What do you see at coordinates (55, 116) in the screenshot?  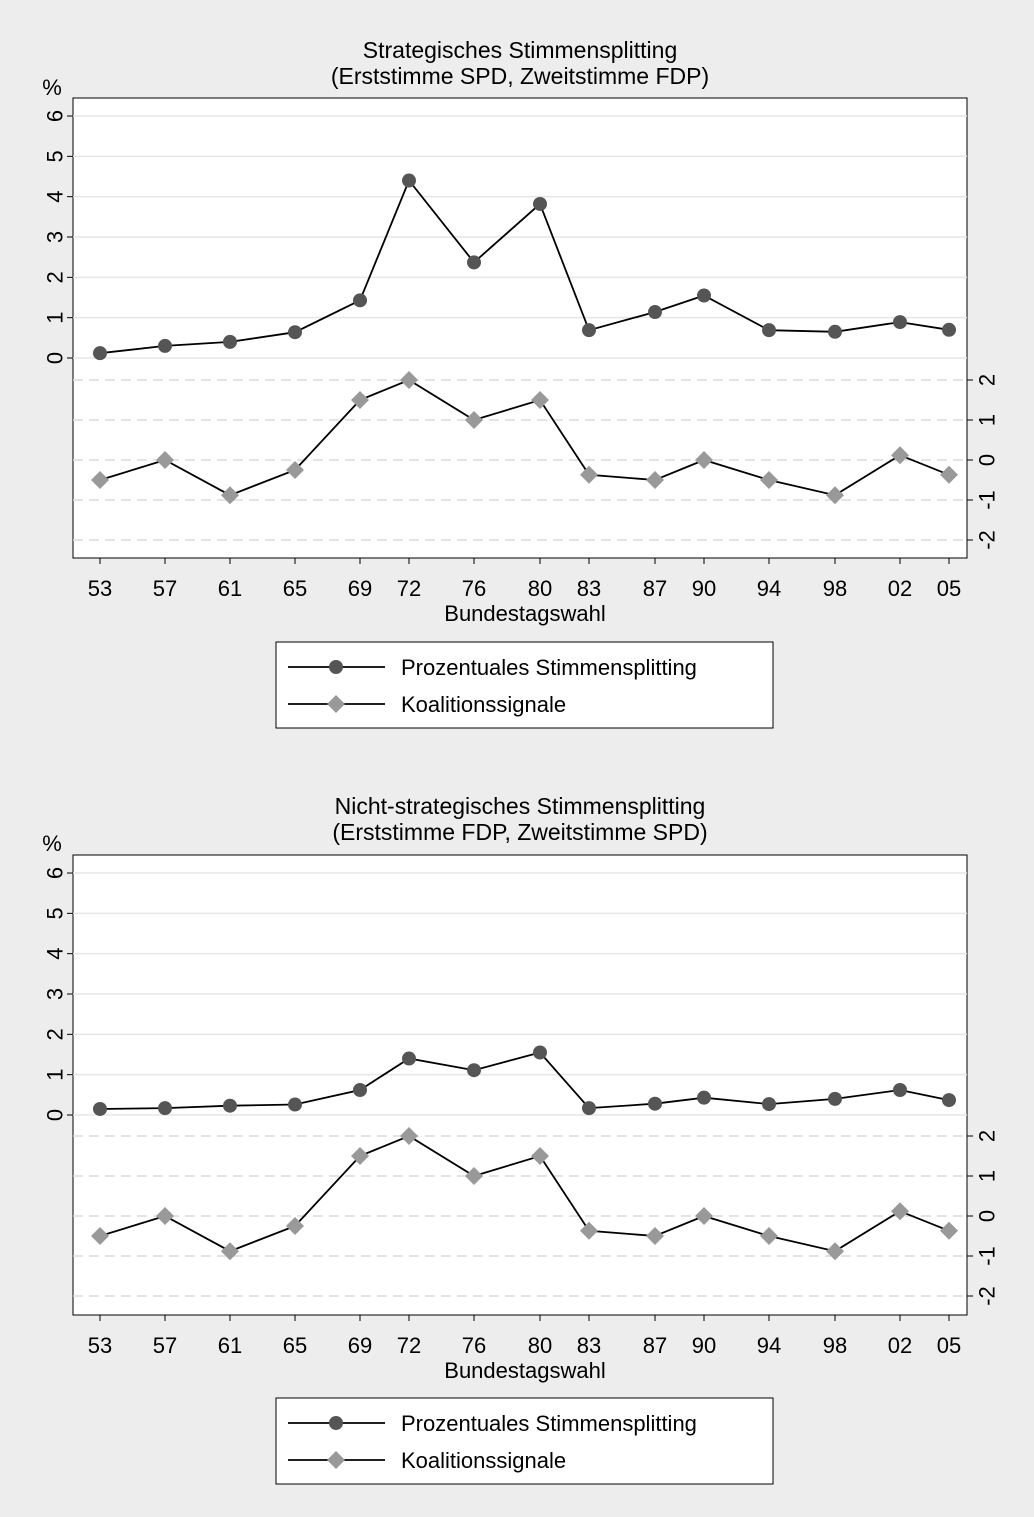 I see `y-left-tick-label: 6` at bounding box center [55, 116].